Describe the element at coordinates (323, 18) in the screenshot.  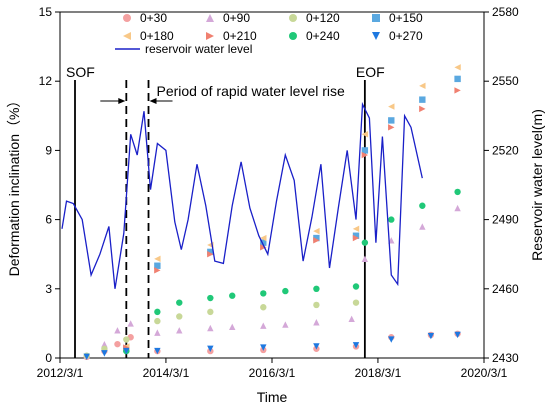
I see `legend-label: 0+120` at that location.